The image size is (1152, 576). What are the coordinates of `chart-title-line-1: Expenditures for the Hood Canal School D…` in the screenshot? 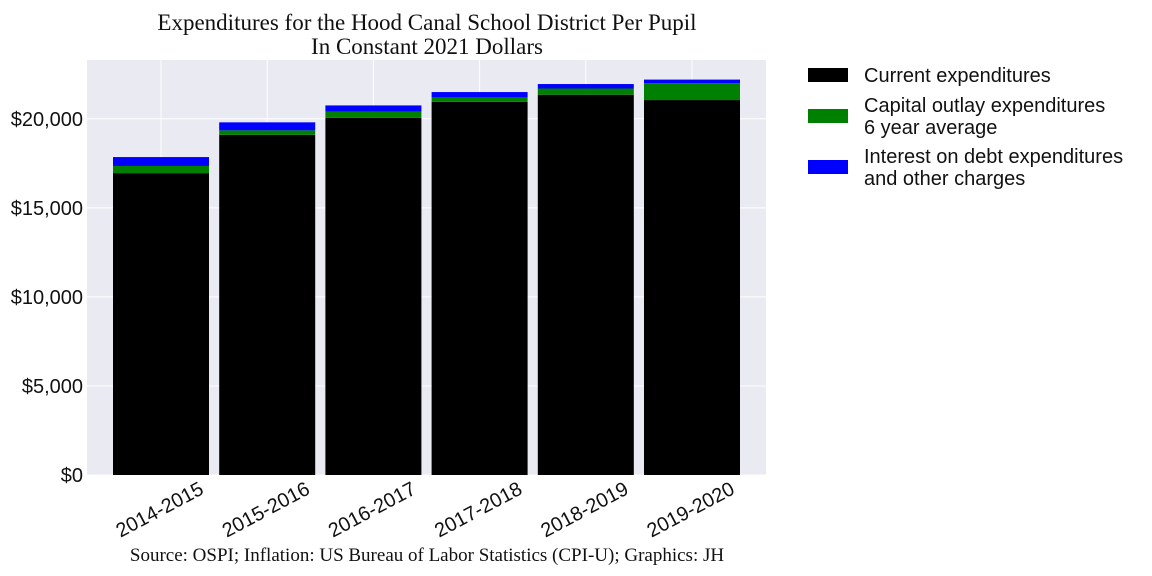 It's located at (426, 22).